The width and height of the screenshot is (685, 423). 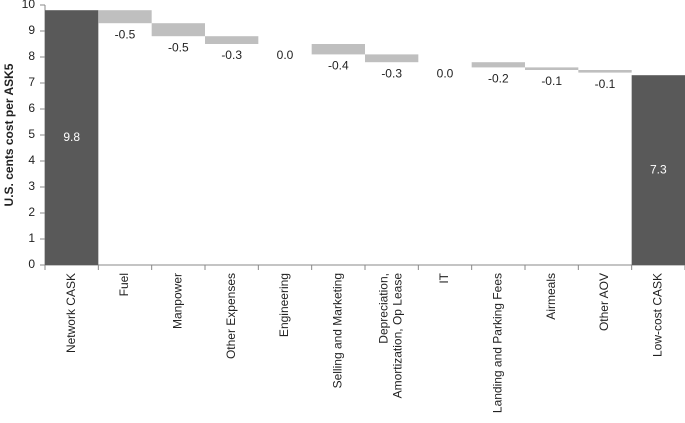 What do you see at coordinates (31, 212) in the screenshot?
I see `y-tick-label: 2` at bounding box center [31, 212].